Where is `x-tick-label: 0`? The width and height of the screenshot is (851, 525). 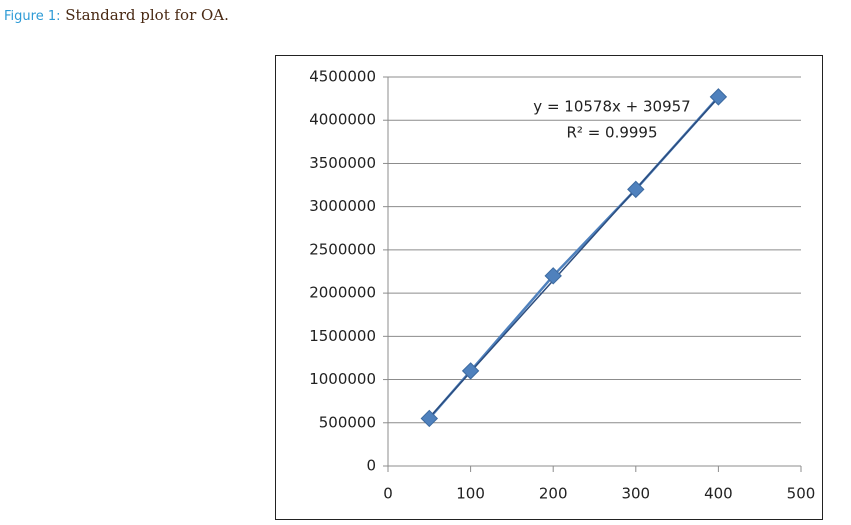
x-tick-label: 0 is located at coordinates (388, 494).